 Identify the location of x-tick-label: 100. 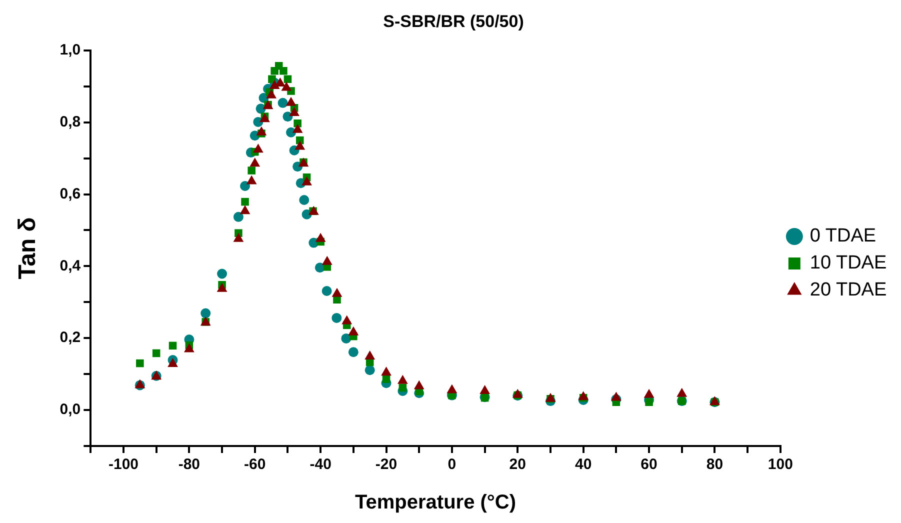
(780, 465).